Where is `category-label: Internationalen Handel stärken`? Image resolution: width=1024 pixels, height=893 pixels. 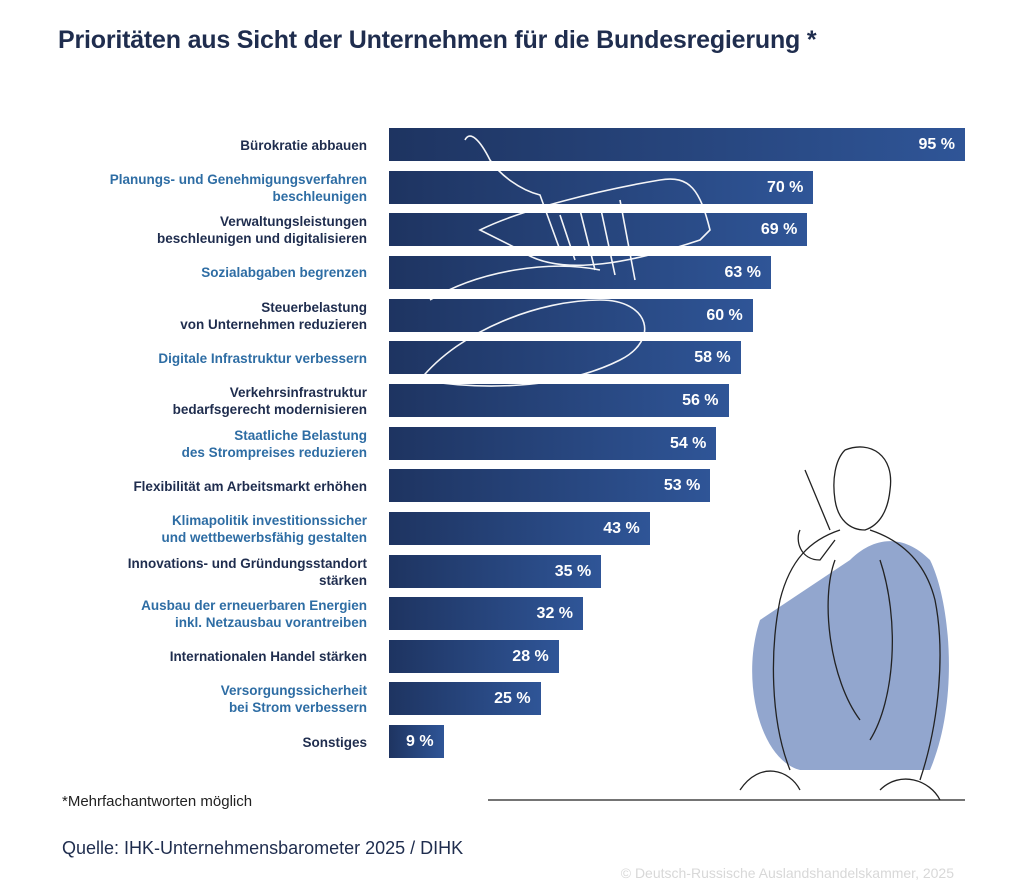 category-label: Internationalen Handel stärken is located at coordinates (197, 657).